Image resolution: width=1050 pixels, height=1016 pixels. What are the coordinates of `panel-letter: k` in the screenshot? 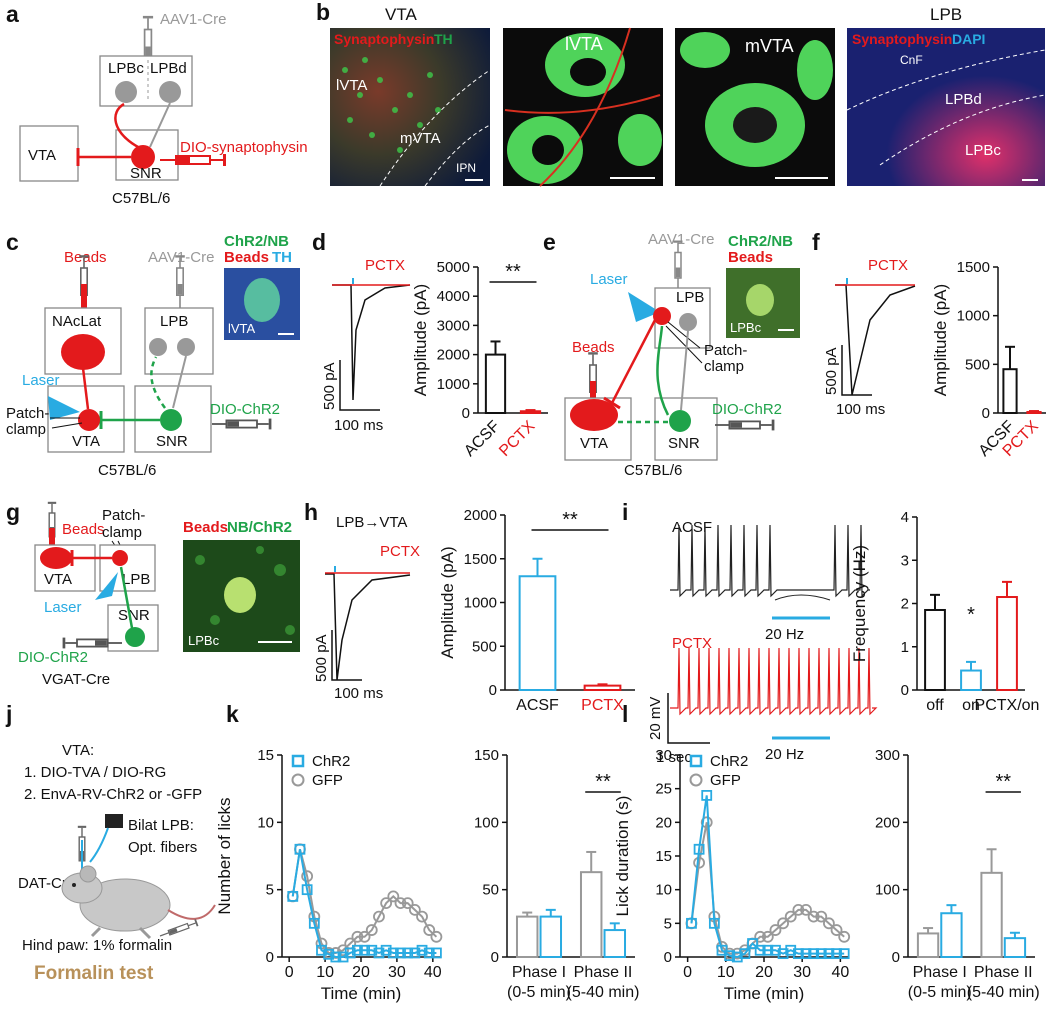 It's located at (232, 714).